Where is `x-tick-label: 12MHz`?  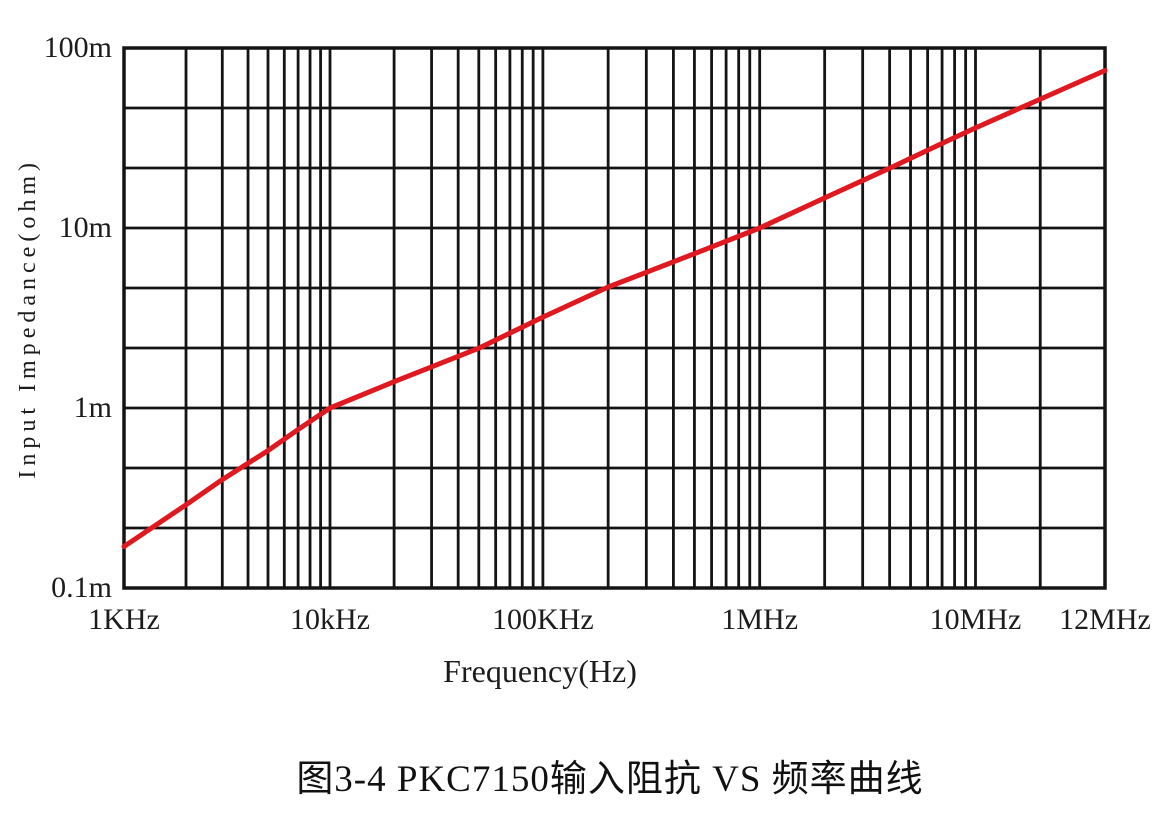
x-tick-label: 12MHz is located at coordinates (1105, 619).